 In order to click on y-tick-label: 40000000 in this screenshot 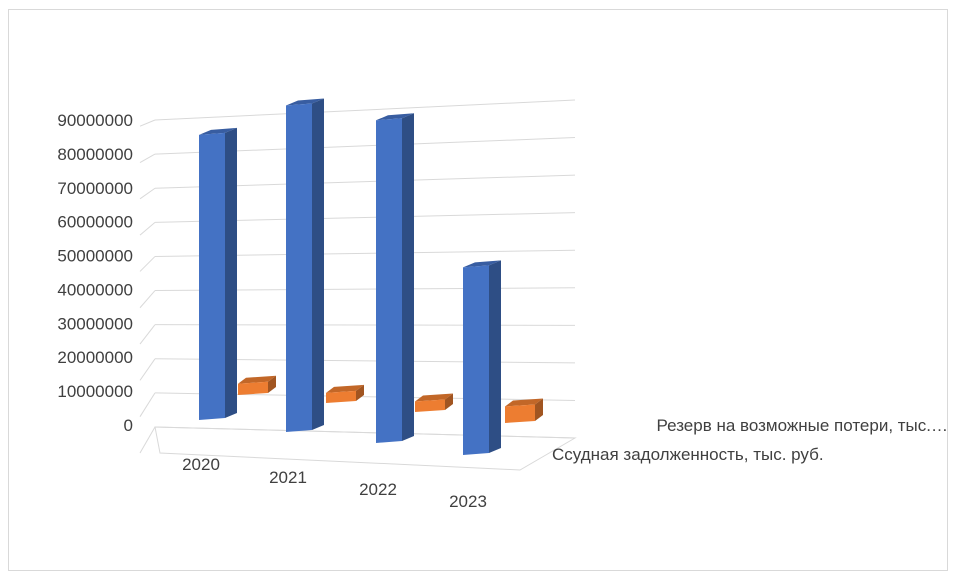, I will do `click(95, 289)`.